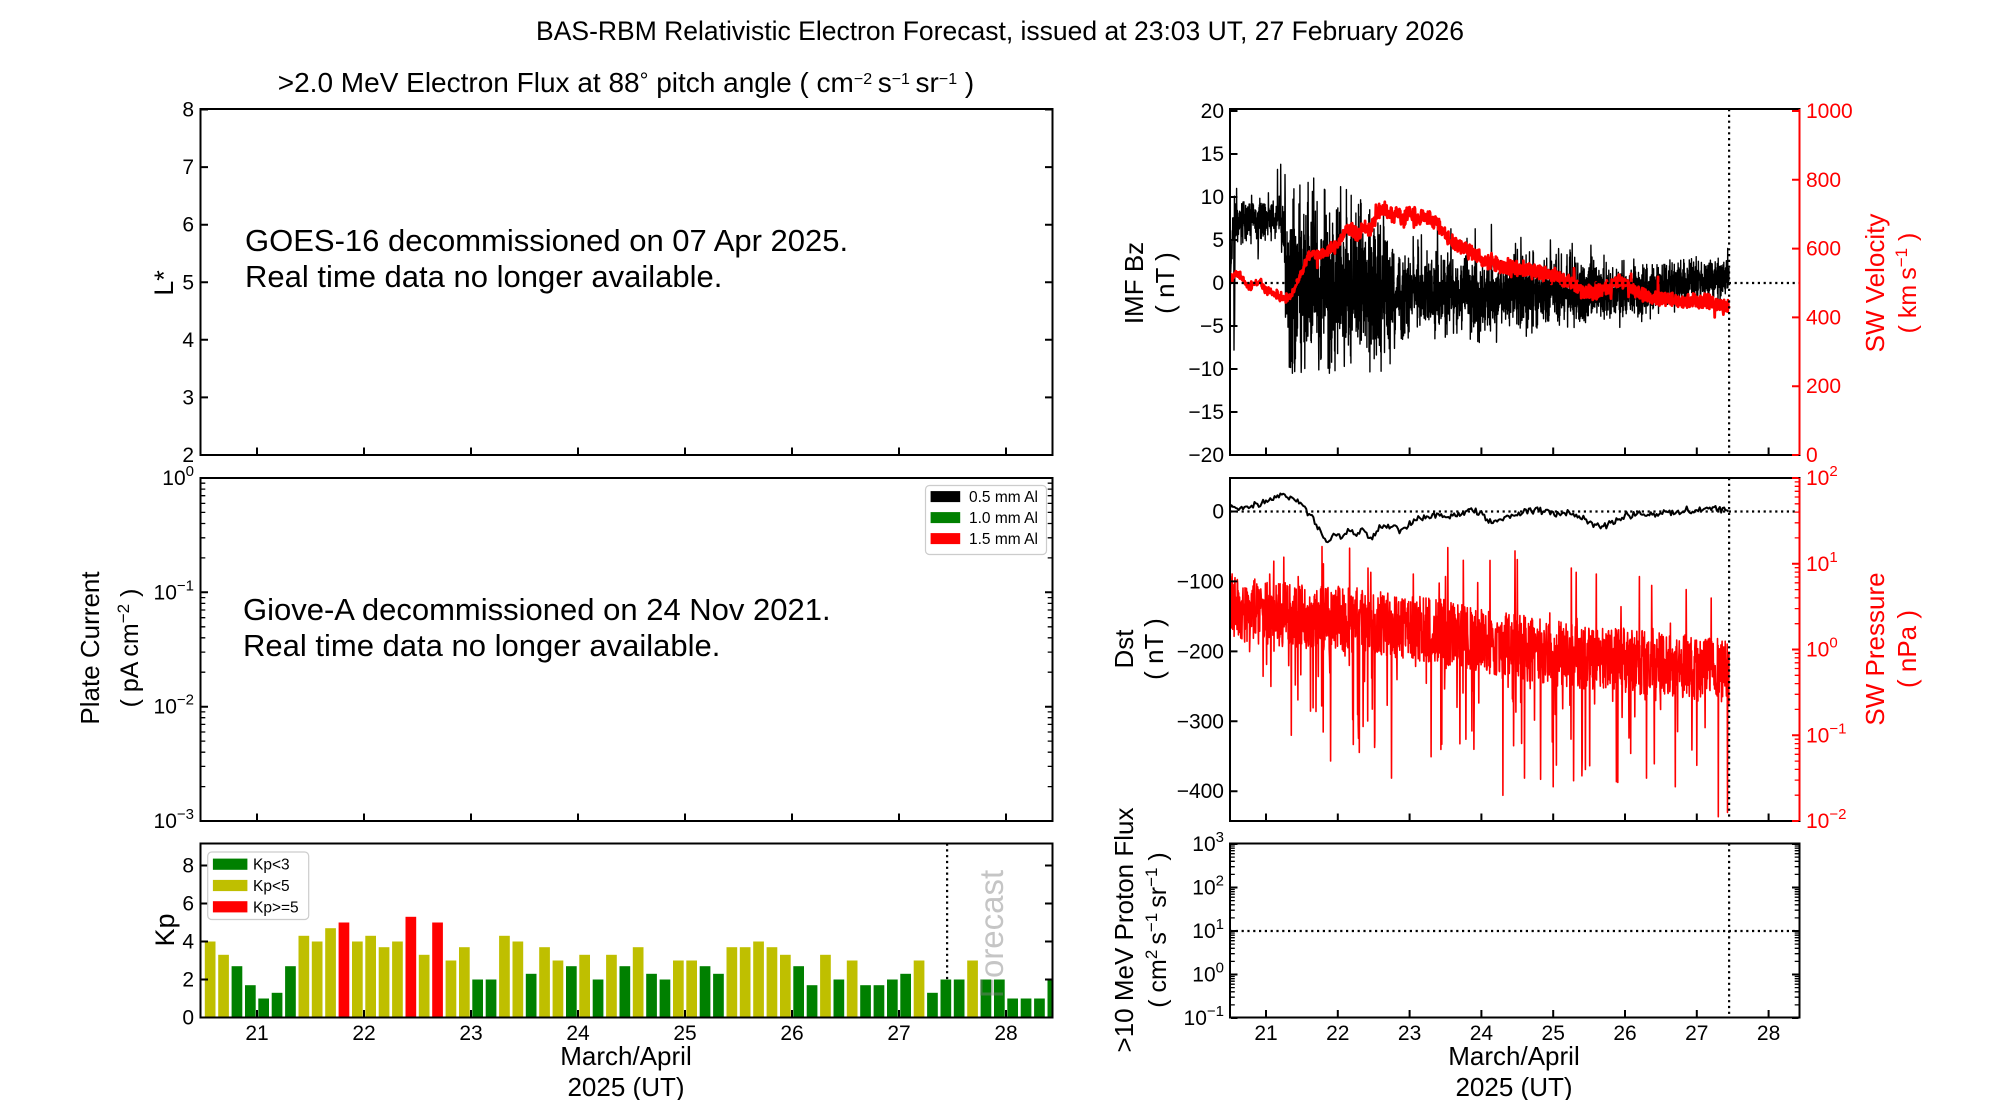 Image resolution: width=2000 pixels, height=1100 pixels. Describe the element at coordinates (1003, 539) in the screenshot. I see `svg-text: 1.5 mm Al` at that location.